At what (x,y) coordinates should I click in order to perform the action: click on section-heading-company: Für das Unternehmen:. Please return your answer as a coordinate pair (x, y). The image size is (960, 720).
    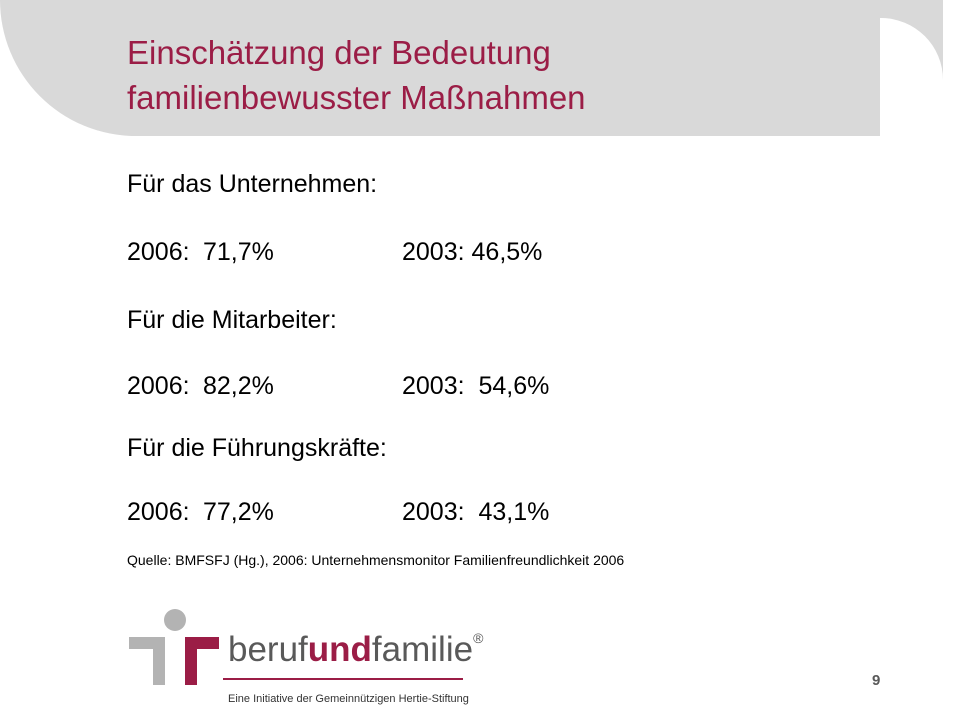
    Looking at the image, I should click on (252, 184).